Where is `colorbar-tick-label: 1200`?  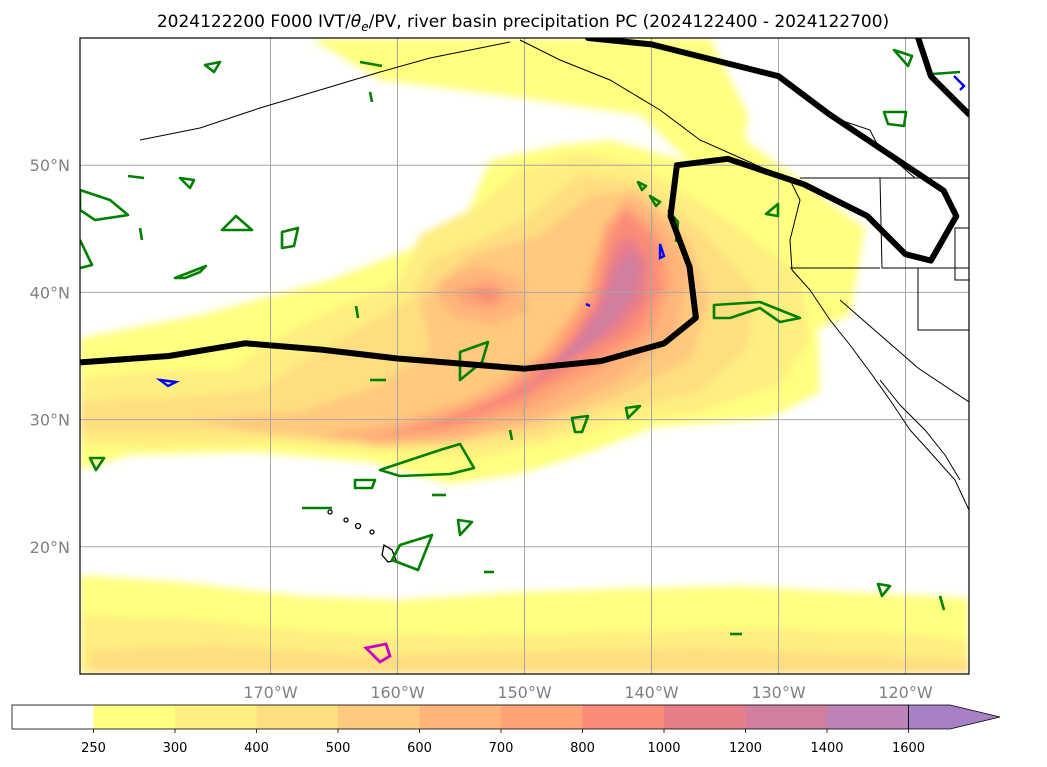 colorbar-tick-label: 1200 is located at coordinates (745, 748).